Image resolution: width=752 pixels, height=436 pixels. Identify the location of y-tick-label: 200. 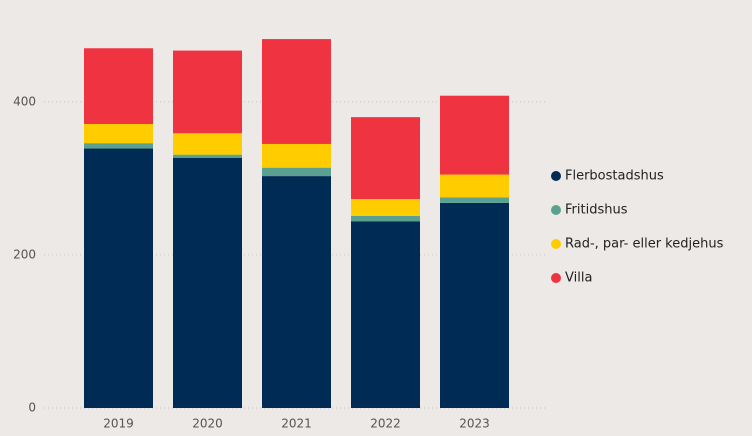
(24, 254).